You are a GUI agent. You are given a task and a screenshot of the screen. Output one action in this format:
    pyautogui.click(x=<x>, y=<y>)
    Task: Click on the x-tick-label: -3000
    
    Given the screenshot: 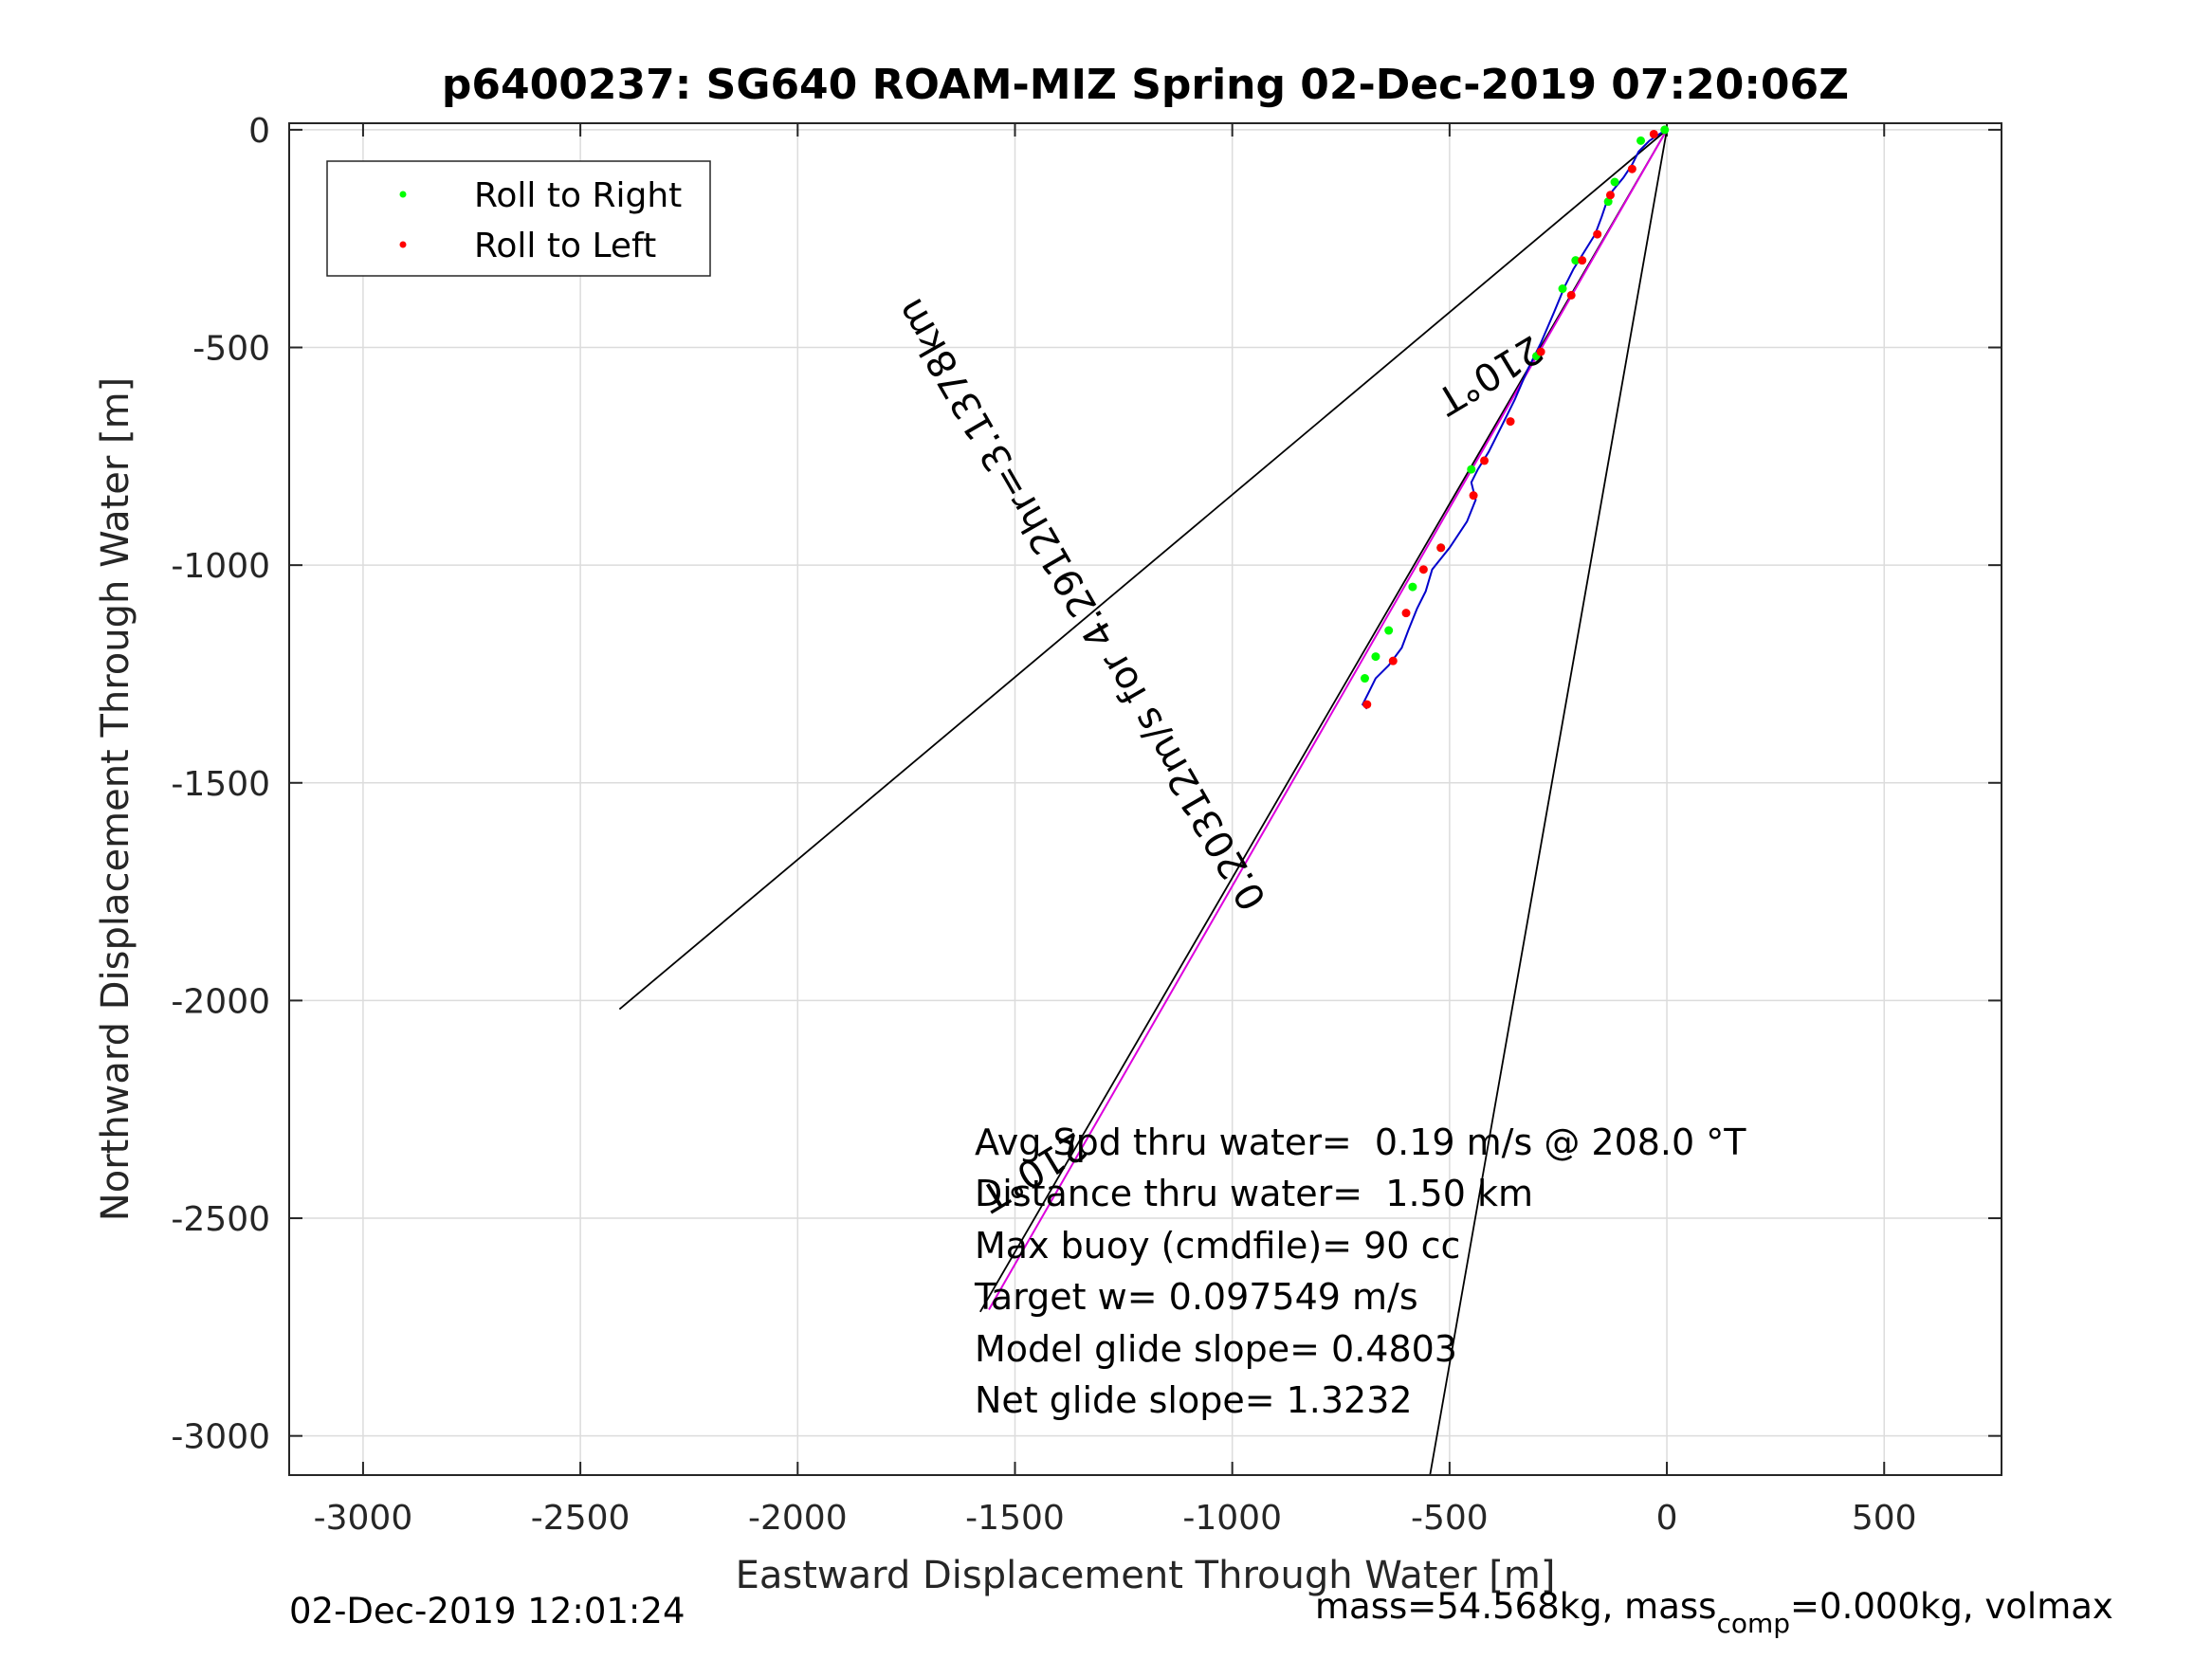 What is the action you would take?
    pyautogui.click(x=363, y=1518)
    